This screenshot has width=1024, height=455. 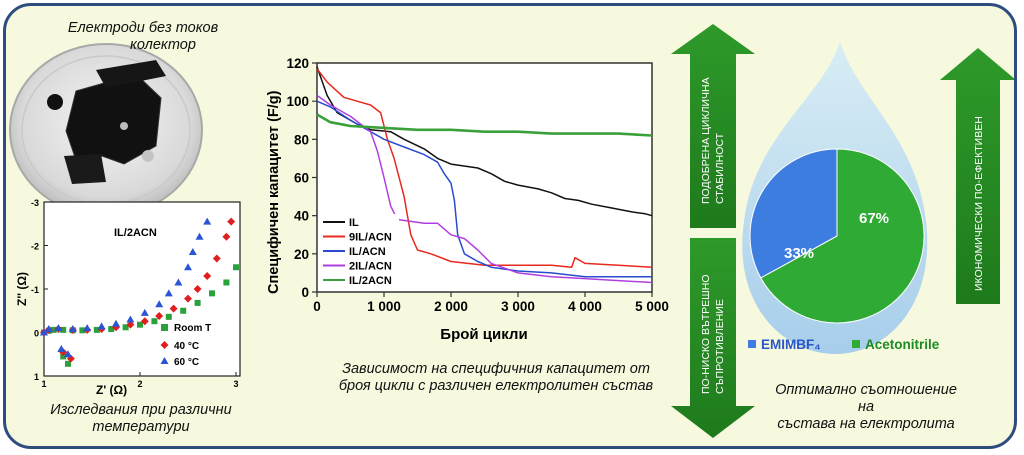 I want to click on nyquist-x-tick-label: 2, so click(x=139, y=384).